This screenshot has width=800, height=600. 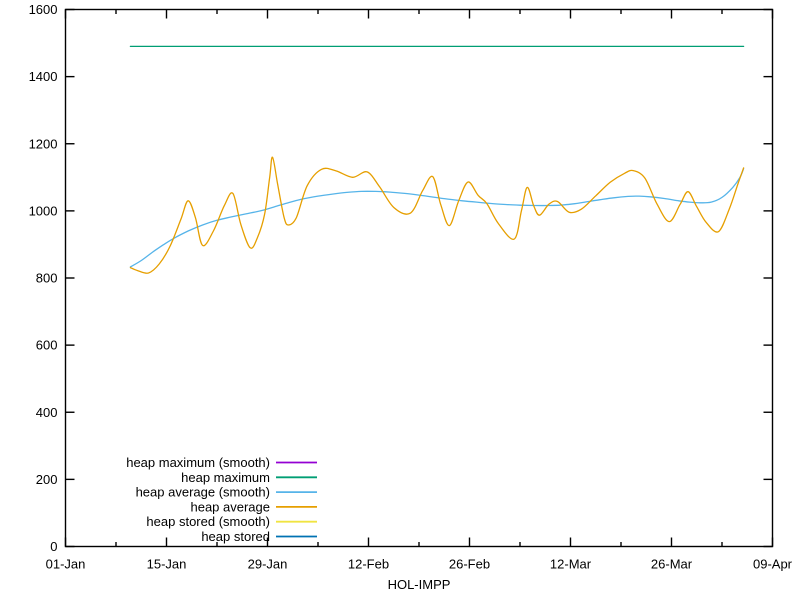 I want to click on x-tick-label: 29-Jan, so click(x=268, y=564).